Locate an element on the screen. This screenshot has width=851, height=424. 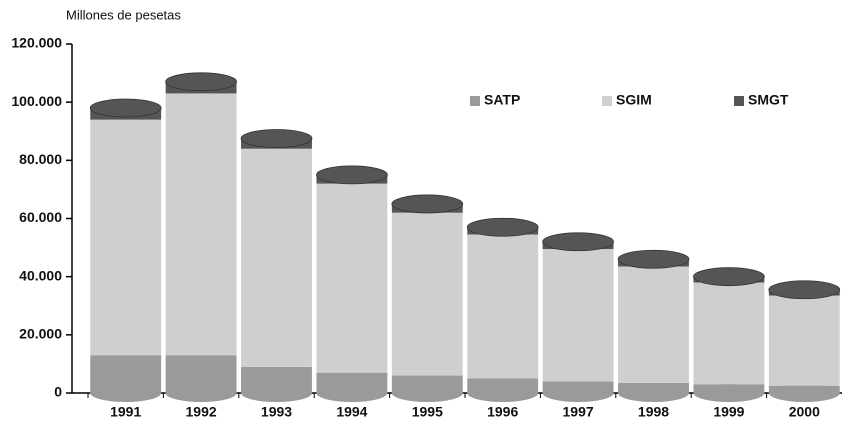
y-tick-label: 120.000 is located at coordinates (36, 43).